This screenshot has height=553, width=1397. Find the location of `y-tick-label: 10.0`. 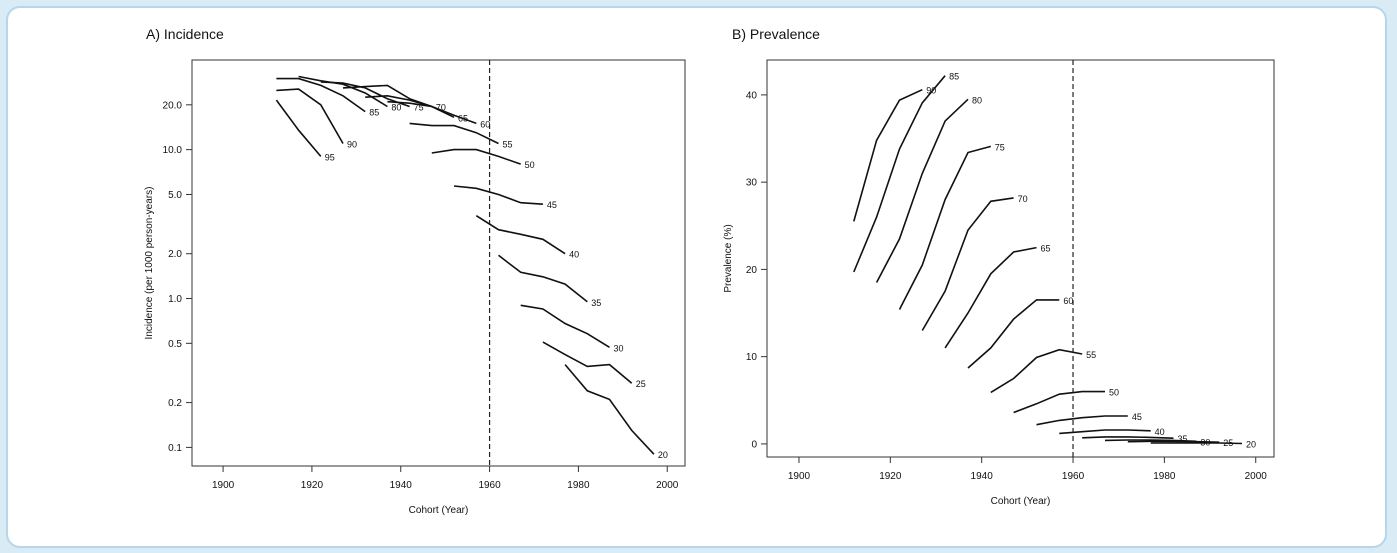

y-tick-label: 10.0 is located at coordinates (173, 150).